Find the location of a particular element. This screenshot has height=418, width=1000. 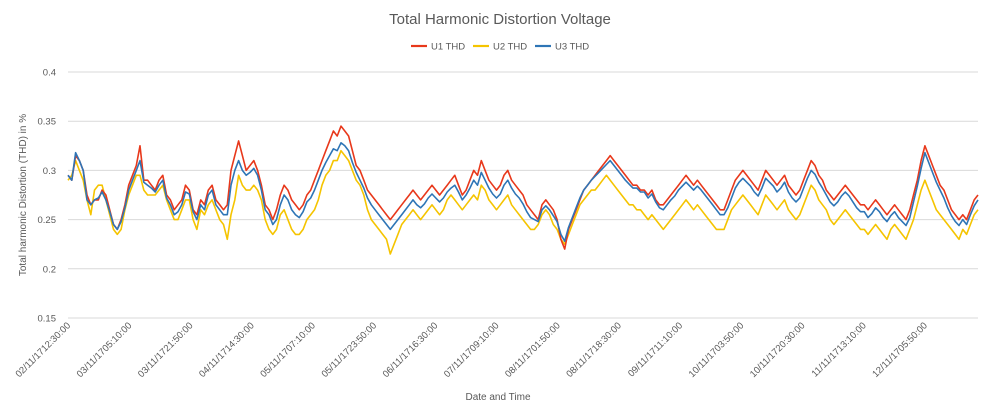

x-tick-label: 12/11/1705:50:00 is located at coordinates (900, 350).